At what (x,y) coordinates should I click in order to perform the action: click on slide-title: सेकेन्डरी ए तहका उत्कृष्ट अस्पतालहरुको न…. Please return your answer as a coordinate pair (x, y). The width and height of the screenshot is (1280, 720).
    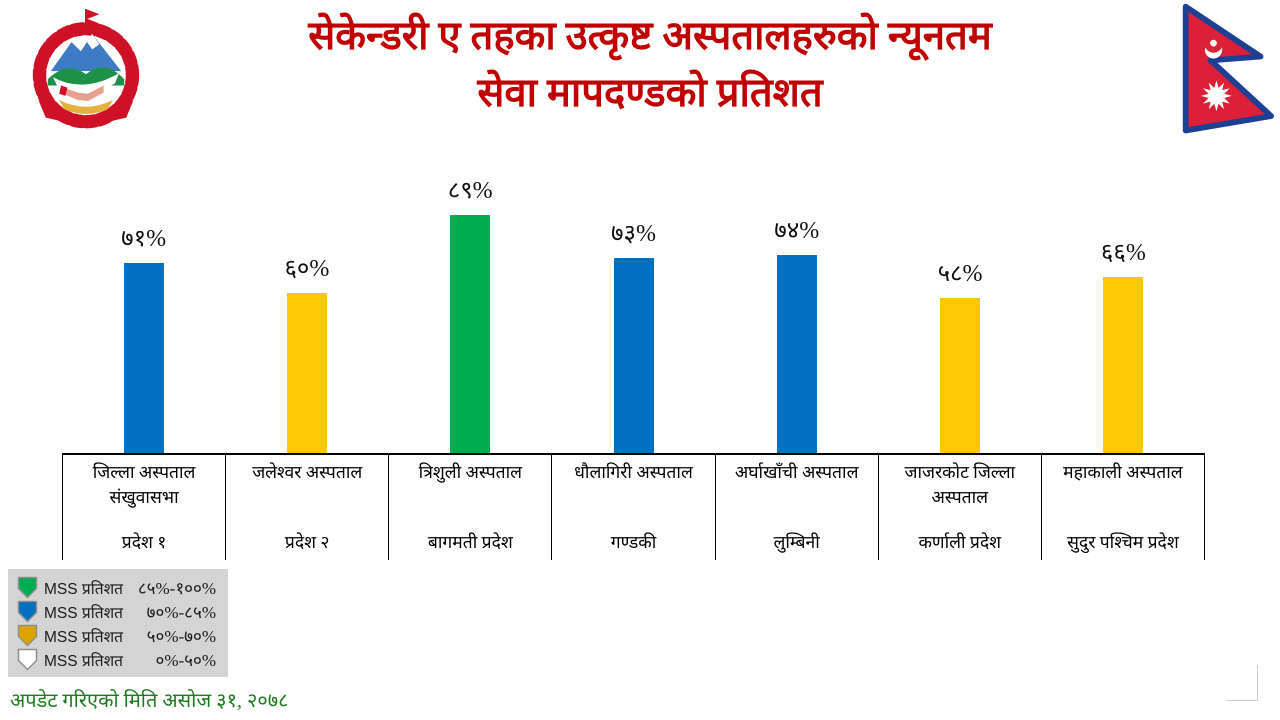
    Looking at the image, I should click on (650, 65).